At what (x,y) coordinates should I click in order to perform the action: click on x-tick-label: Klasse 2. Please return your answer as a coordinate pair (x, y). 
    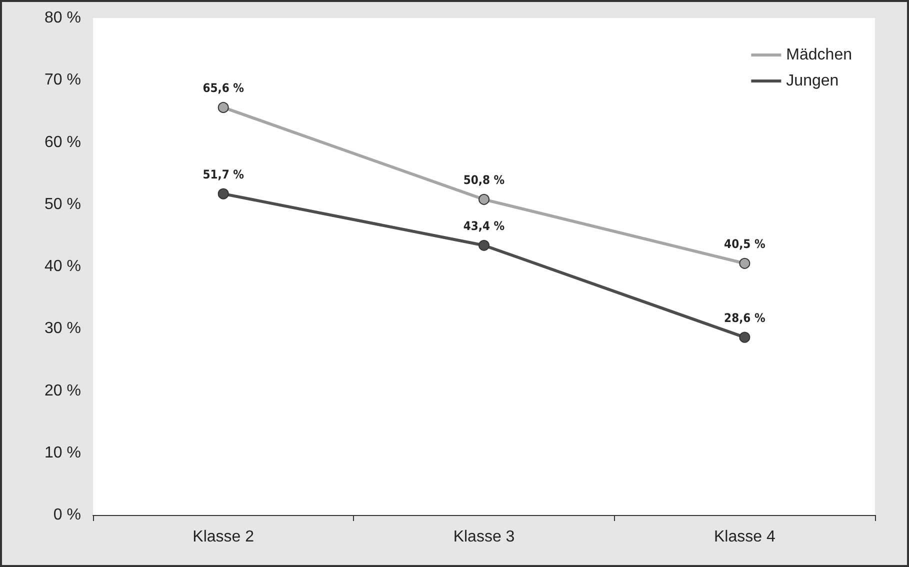
    Looking at the image, I should click on (223, 537).